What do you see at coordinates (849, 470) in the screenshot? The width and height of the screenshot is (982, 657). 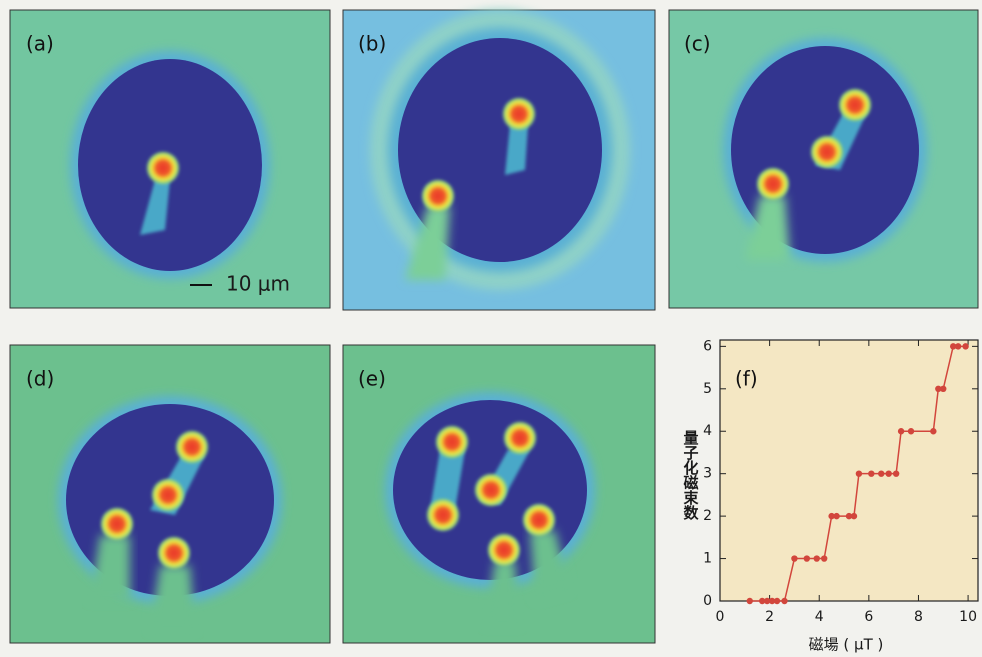 I see `plot-area` at bounding box center [849, 470].